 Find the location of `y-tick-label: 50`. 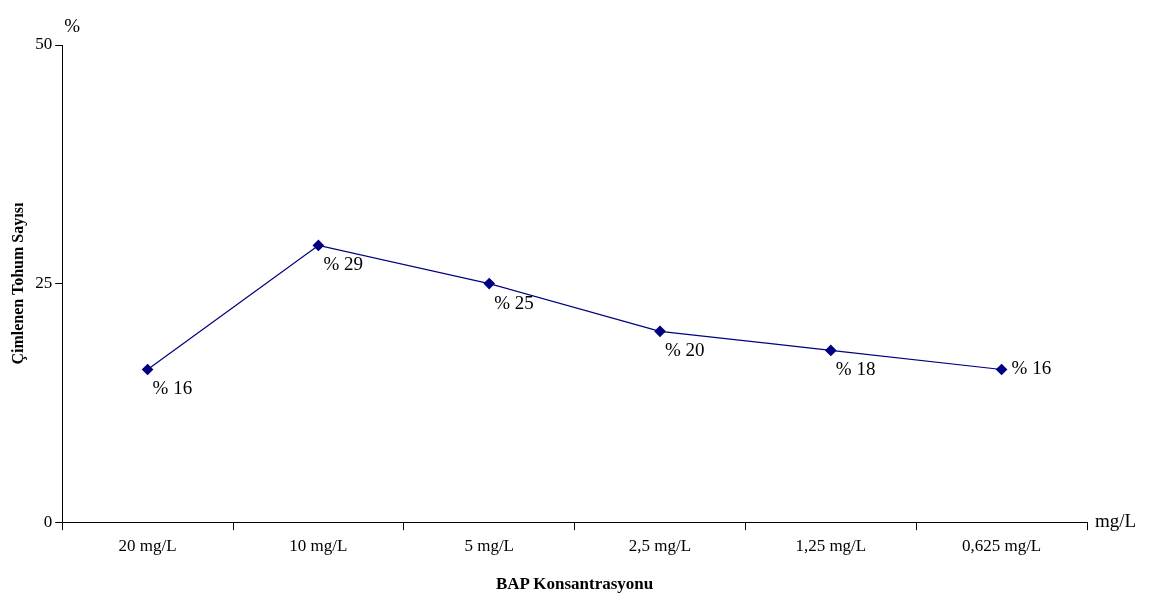

y-tick-label: 50 is located at coordinates (44, 44).